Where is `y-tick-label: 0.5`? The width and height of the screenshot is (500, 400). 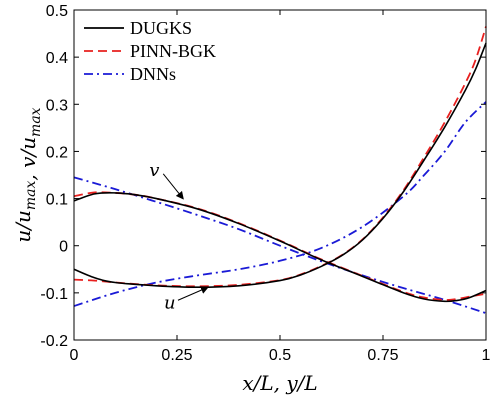
y-tick-label: 0.5 is located at coordinates (57, 11).